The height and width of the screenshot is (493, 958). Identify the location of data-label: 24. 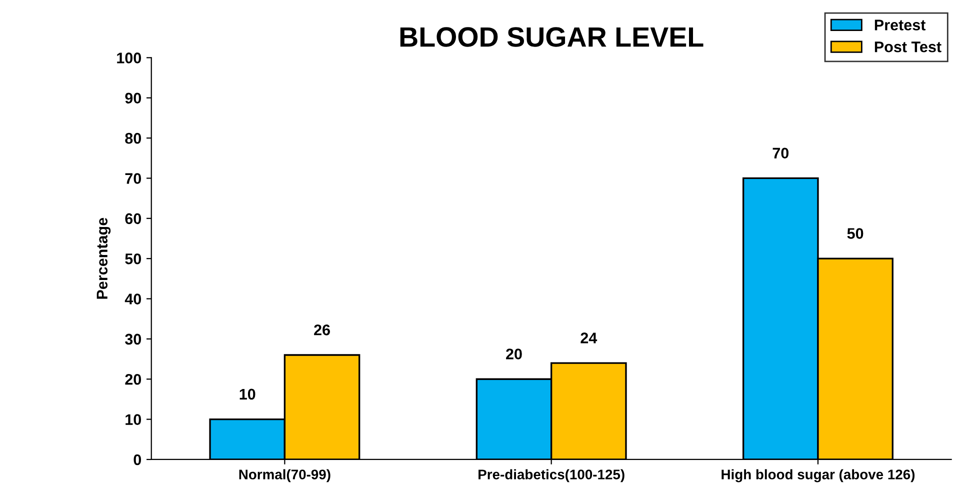
(589, 338).